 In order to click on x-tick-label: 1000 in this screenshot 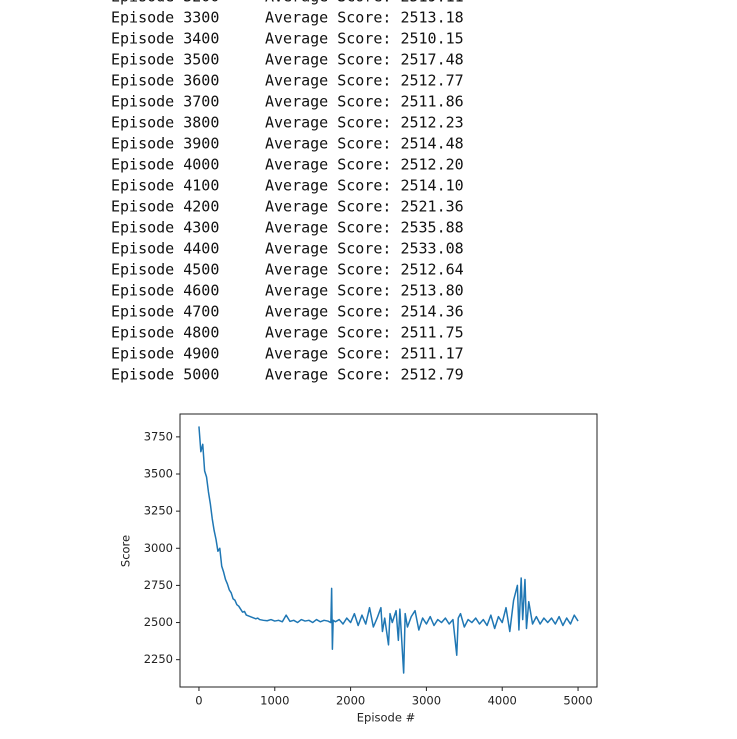, I will do `click(274, 701)`.